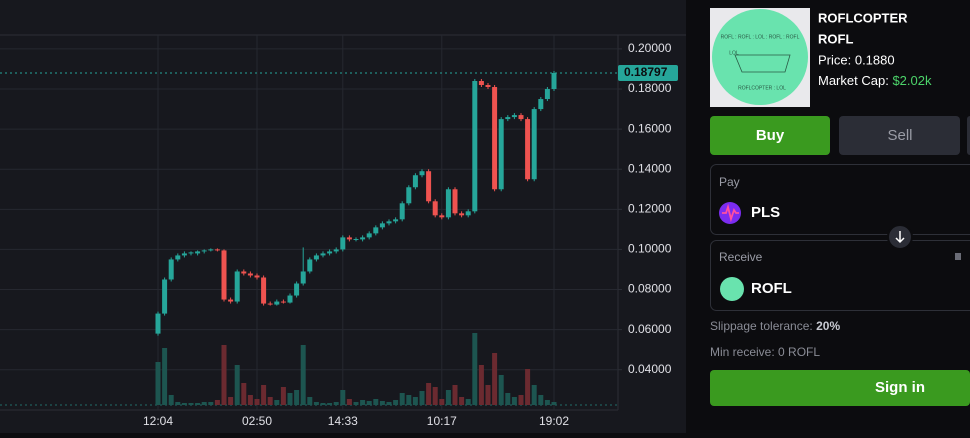 Image resolution: width=970 pixels, height=438 pixels. Describe the element at coordinates (729, 182) in the screenshot. I see `pay-label: Pay` at that location.